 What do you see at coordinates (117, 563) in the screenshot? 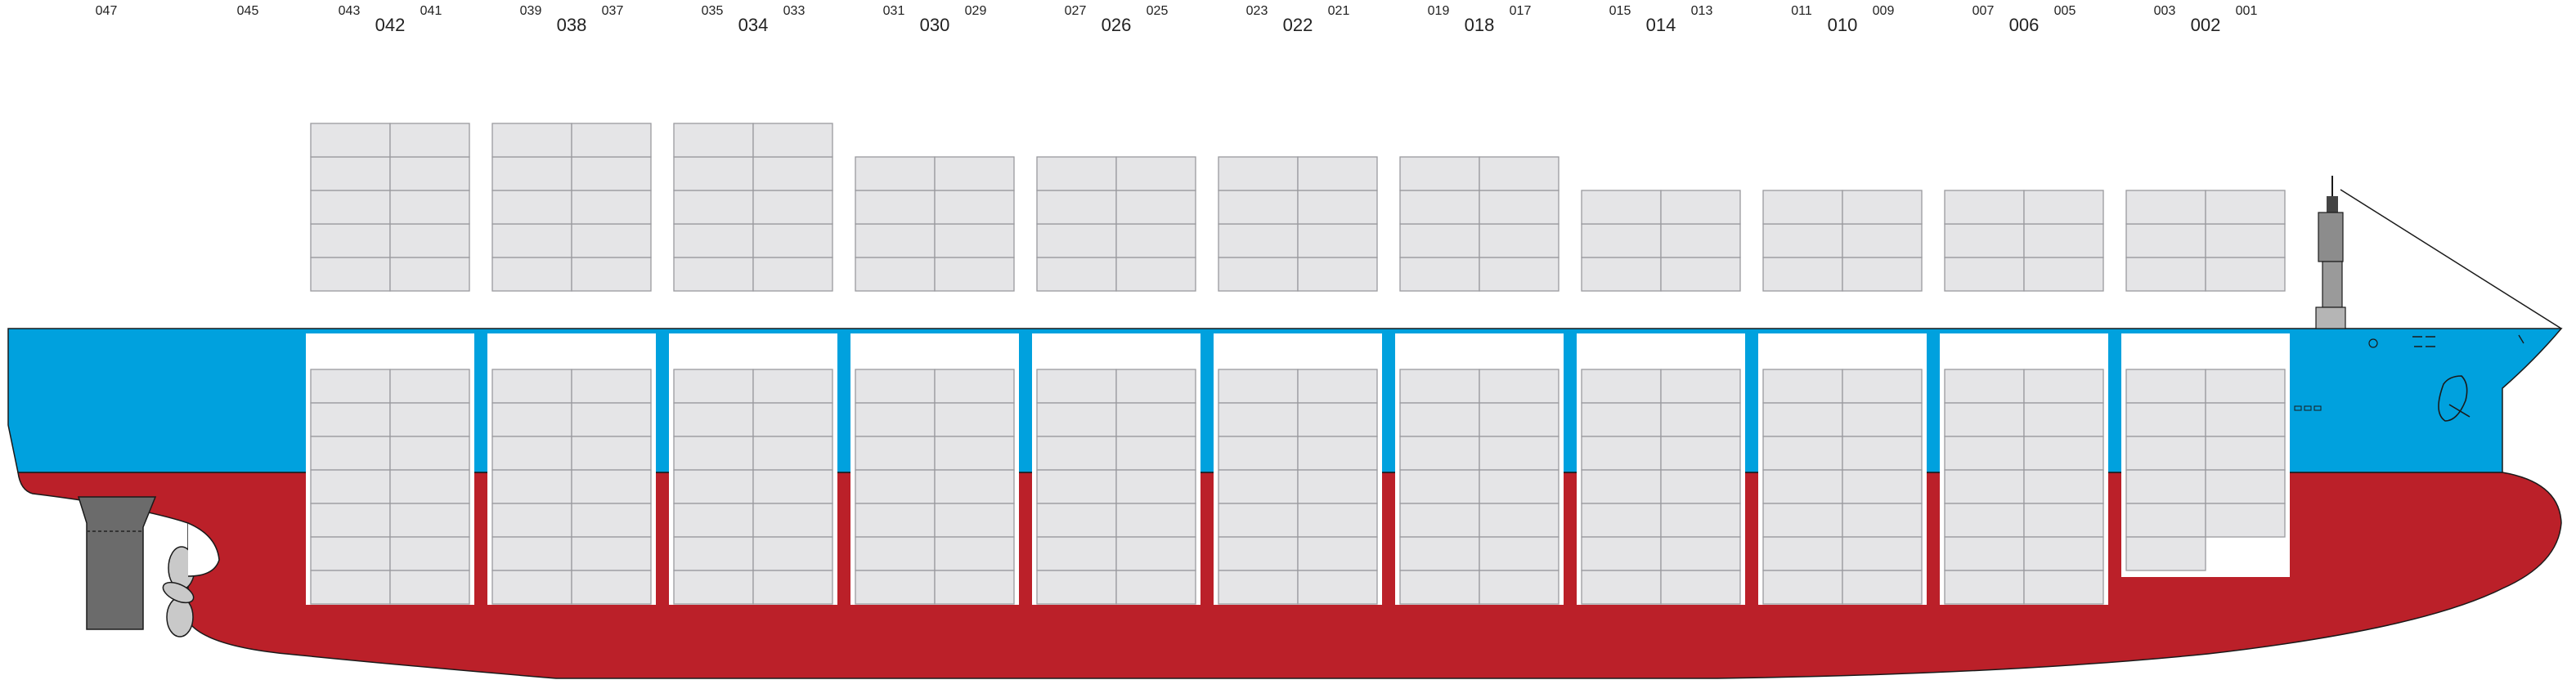
I see `rudder` at bounding box center [117, 563].